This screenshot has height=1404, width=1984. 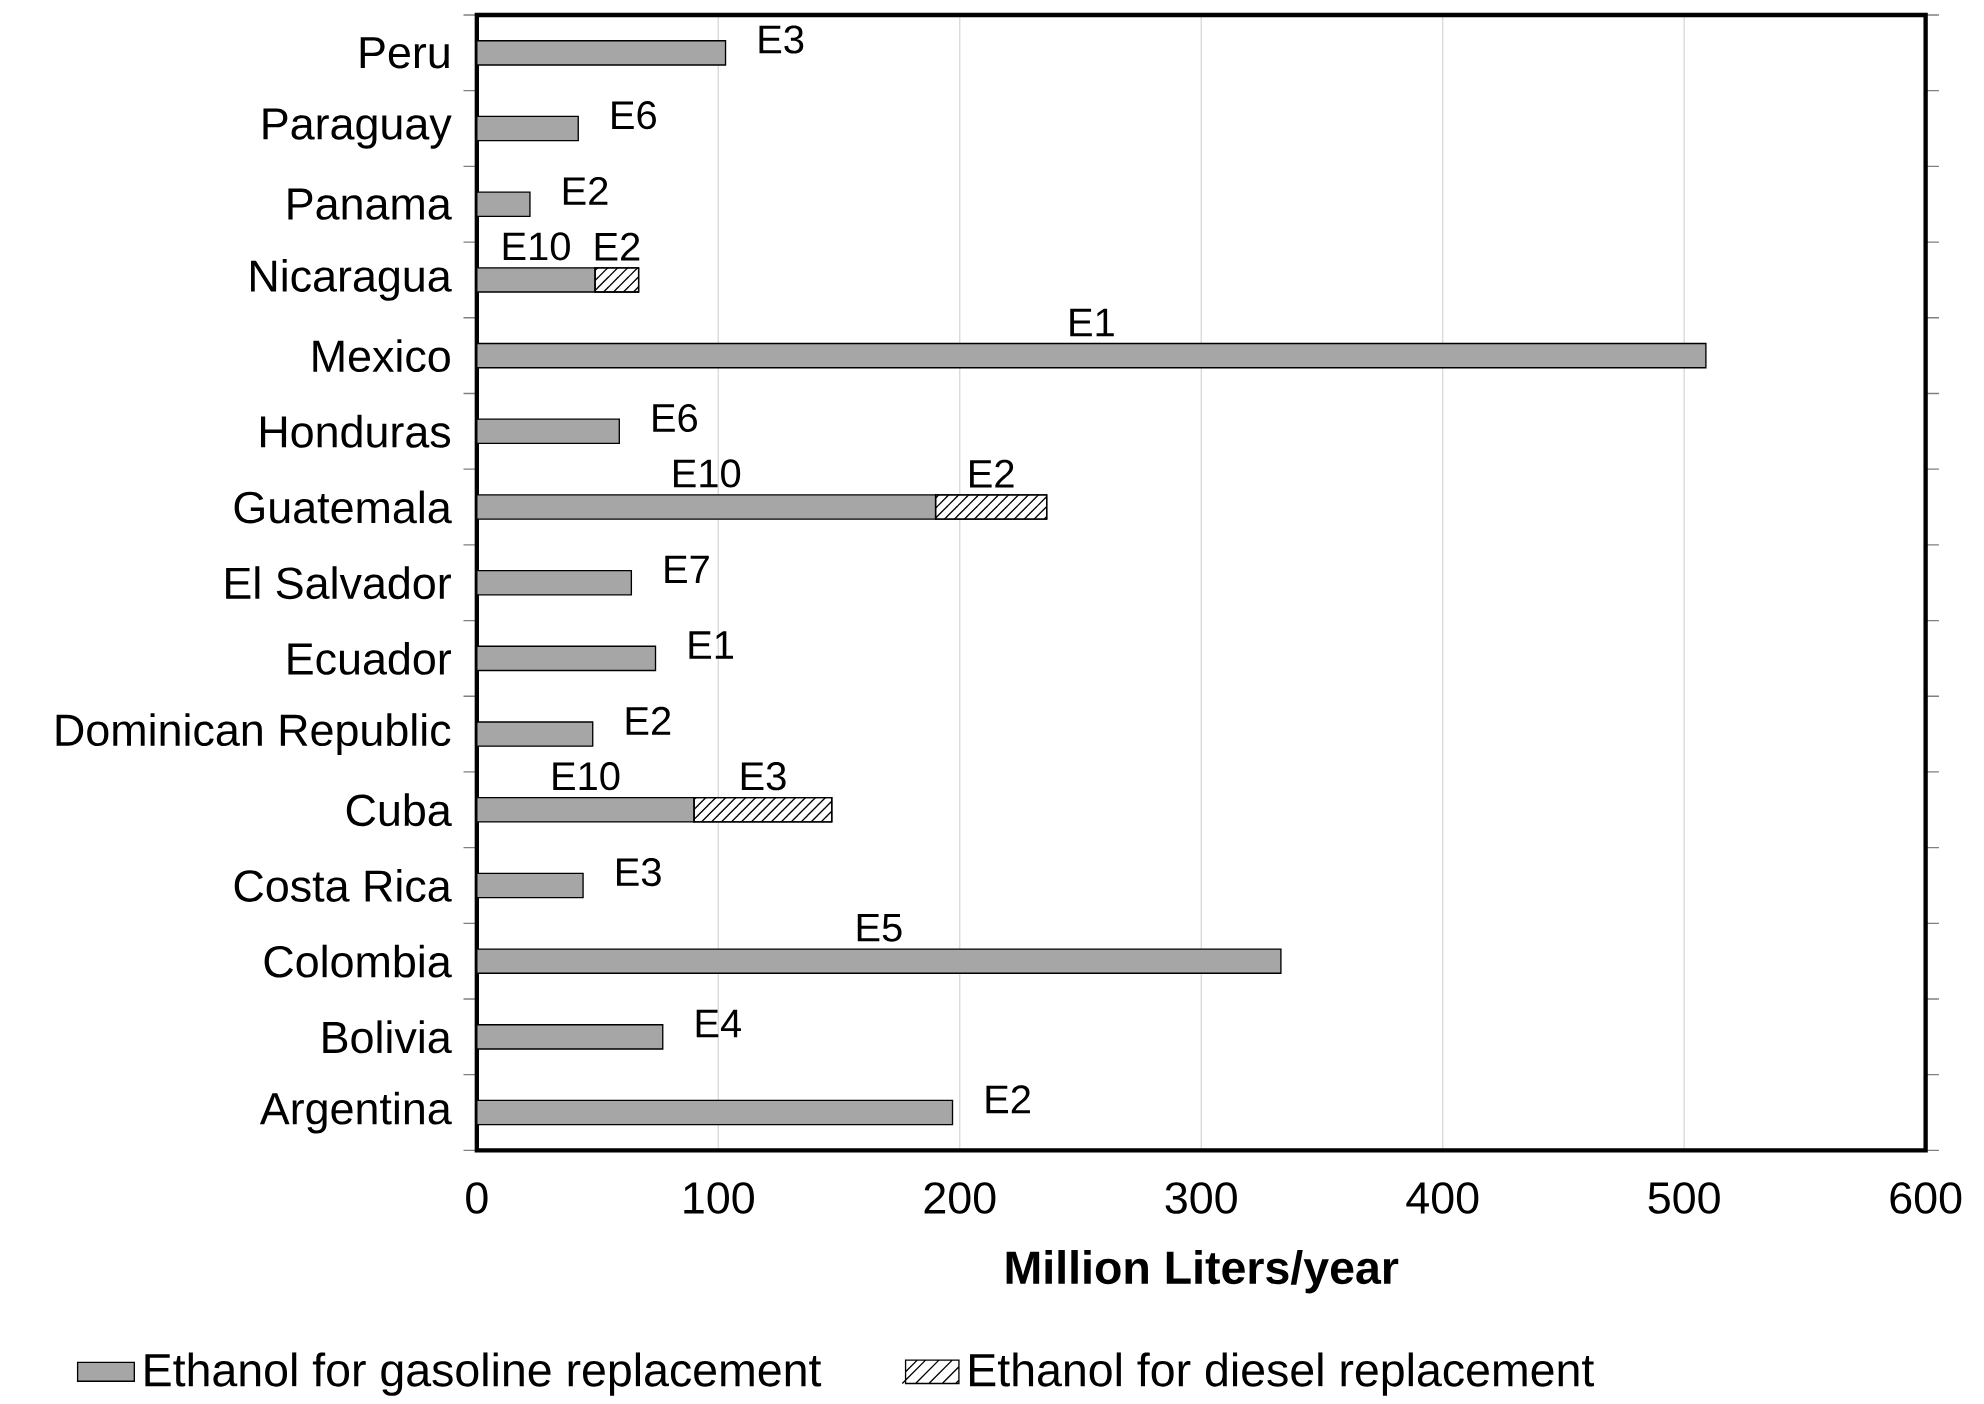 What do you see at coordinates (399, 810) in the screenshot?
I see `y-tick-label: Cuba` at bounding box center [399, 810].